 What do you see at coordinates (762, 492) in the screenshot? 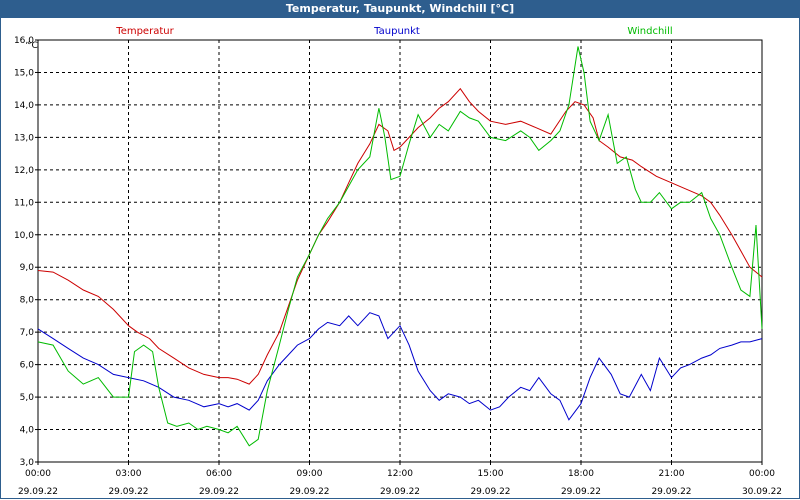
I see `x-tick-date-label: 30.09.22` at bounding box center [762, 492].